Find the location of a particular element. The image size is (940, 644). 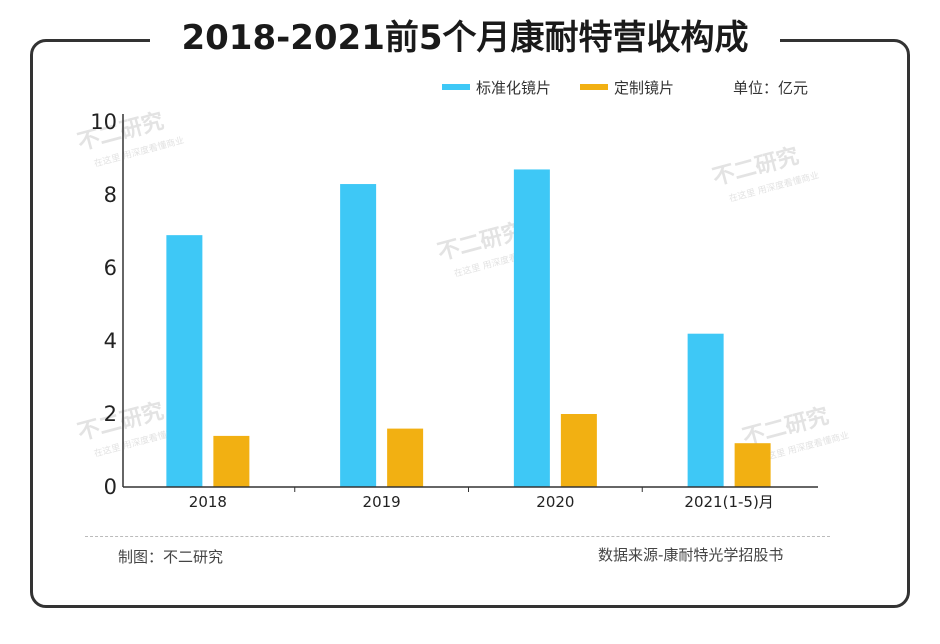

legend-label-custom: 定制镜片 is located at coordinates (644, 88).